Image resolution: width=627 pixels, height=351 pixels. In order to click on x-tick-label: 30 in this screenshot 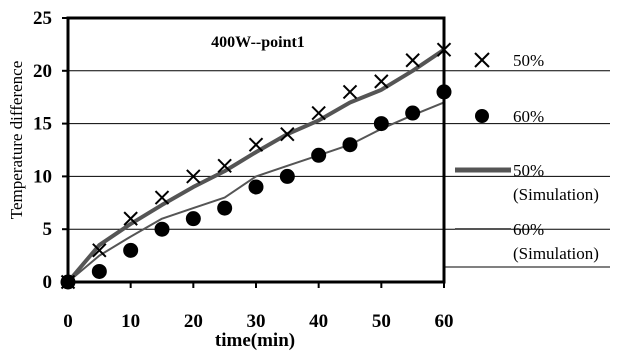, I will do `click(256, 321)`.